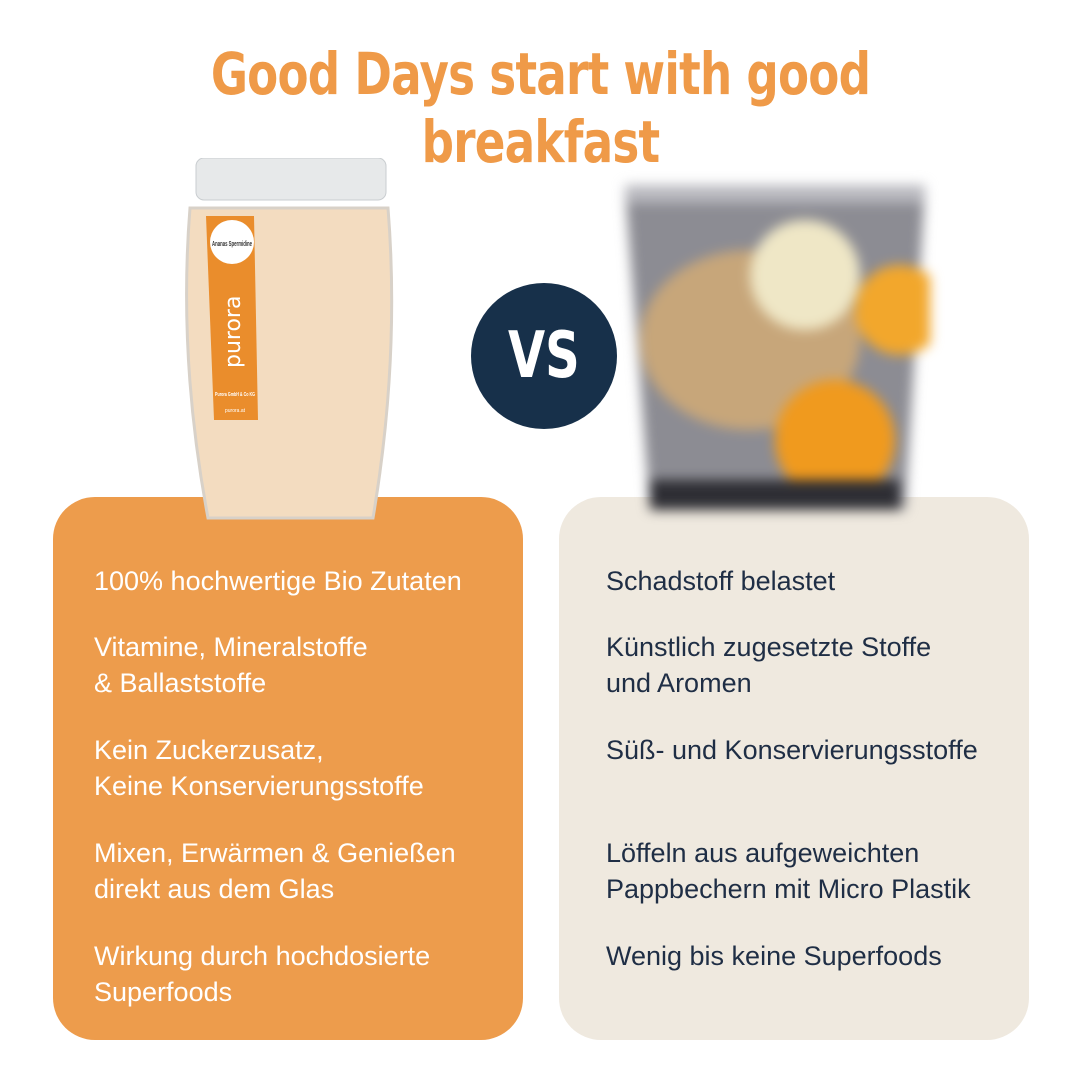 The height and width of the screenshot is (1081, 1081). What do you see at coordinates (540, 108) in the screenshot?
I see `headline: Good Days start with good breakfast` at bounding box center [540, 108].